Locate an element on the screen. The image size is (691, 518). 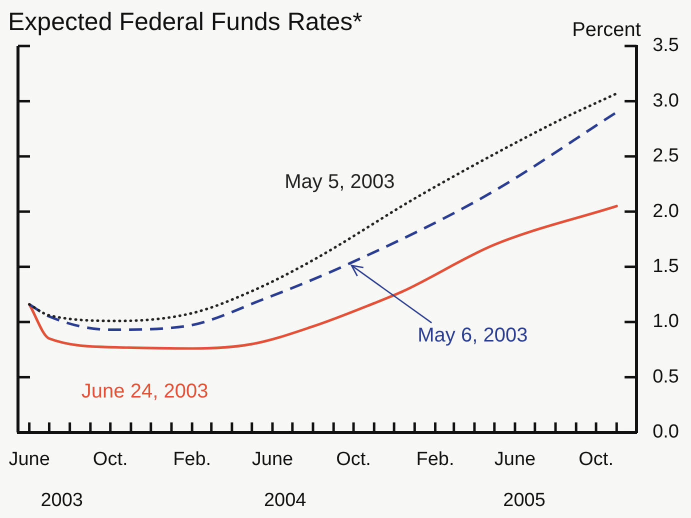
y-tick-label: 2.0 is located at coordinates (666, 211).